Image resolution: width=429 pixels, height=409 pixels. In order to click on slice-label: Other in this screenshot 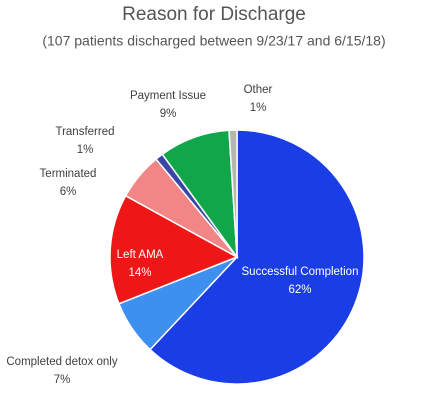, I will do `click(258, 90)`.